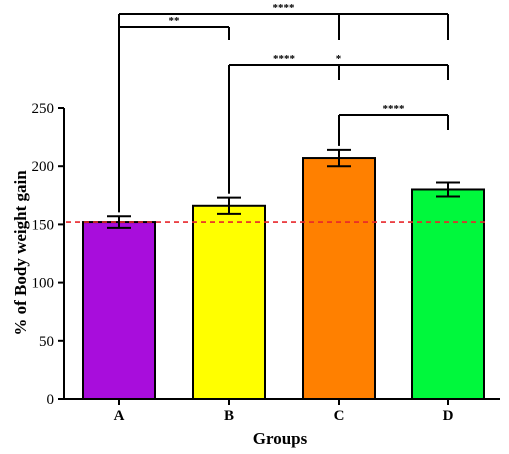 Image resolution: width=509 pixels, height=454 pixels. What do you see at coordinates (175, 21) in the screenshot?
I see `significance-A-B-label: **` at bounding box center [175, 21].